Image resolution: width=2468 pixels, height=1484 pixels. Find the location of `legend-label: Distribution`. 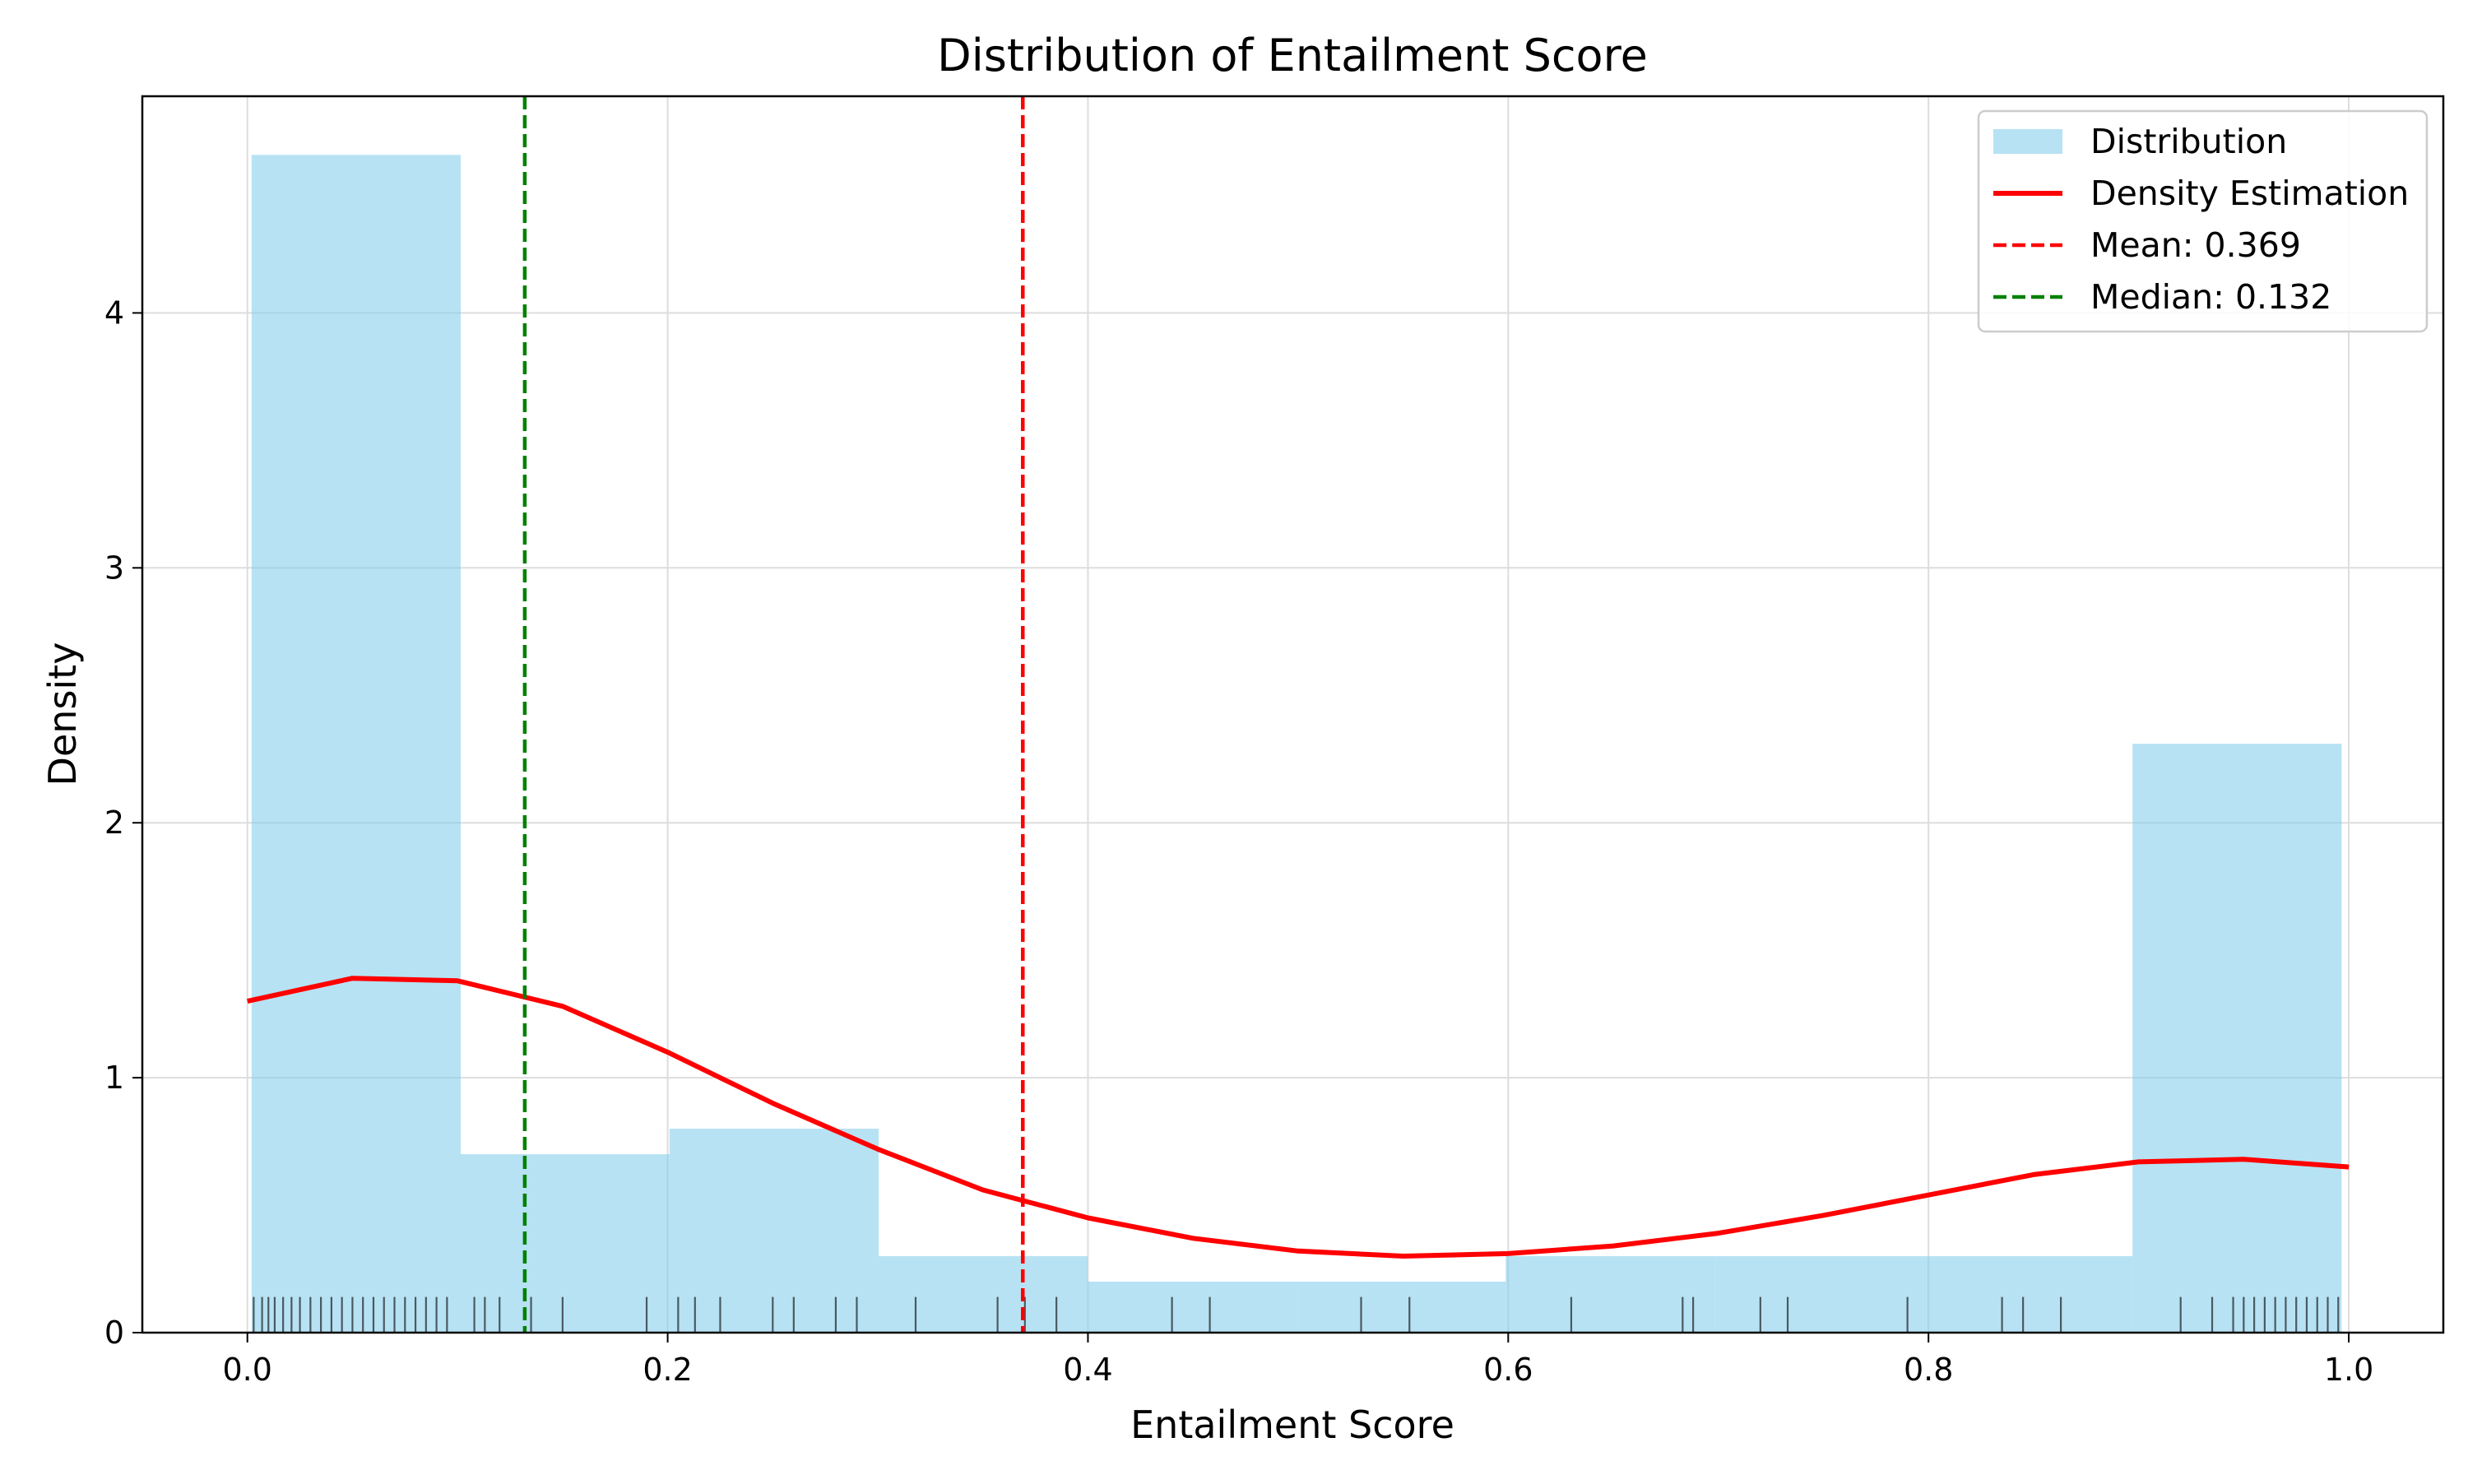

legend-label: Distribution is located at coordinates (2188, 141).